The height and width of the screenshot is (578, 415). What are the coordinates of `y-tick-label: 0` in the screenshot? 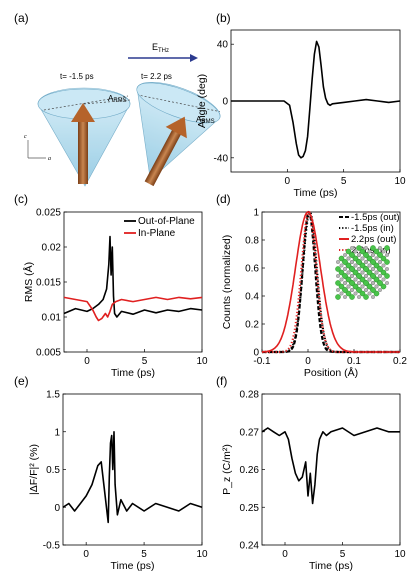 It's located at (256, 353).